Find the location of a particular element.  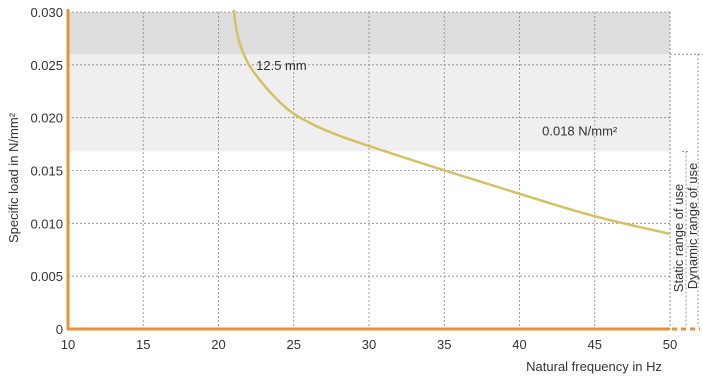

band-threshold-label: 0.018 N/mm² is located at coordinates (580, 131).